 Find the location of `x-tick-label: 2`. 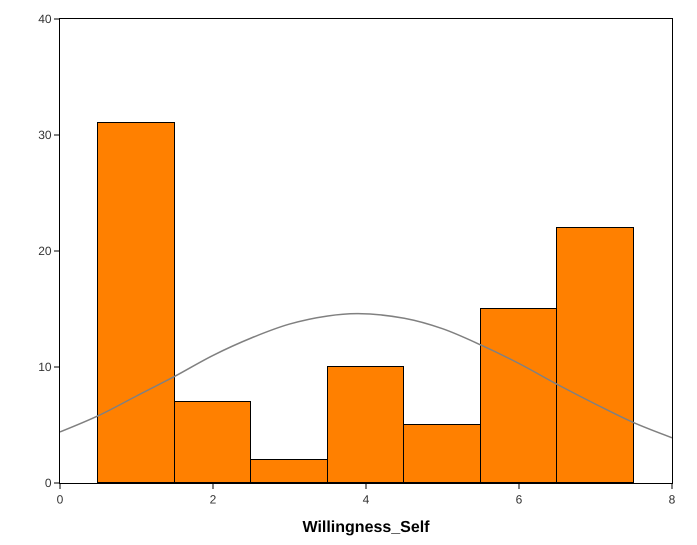

x-tick-label: 2 is located at coordinates (213, 499).